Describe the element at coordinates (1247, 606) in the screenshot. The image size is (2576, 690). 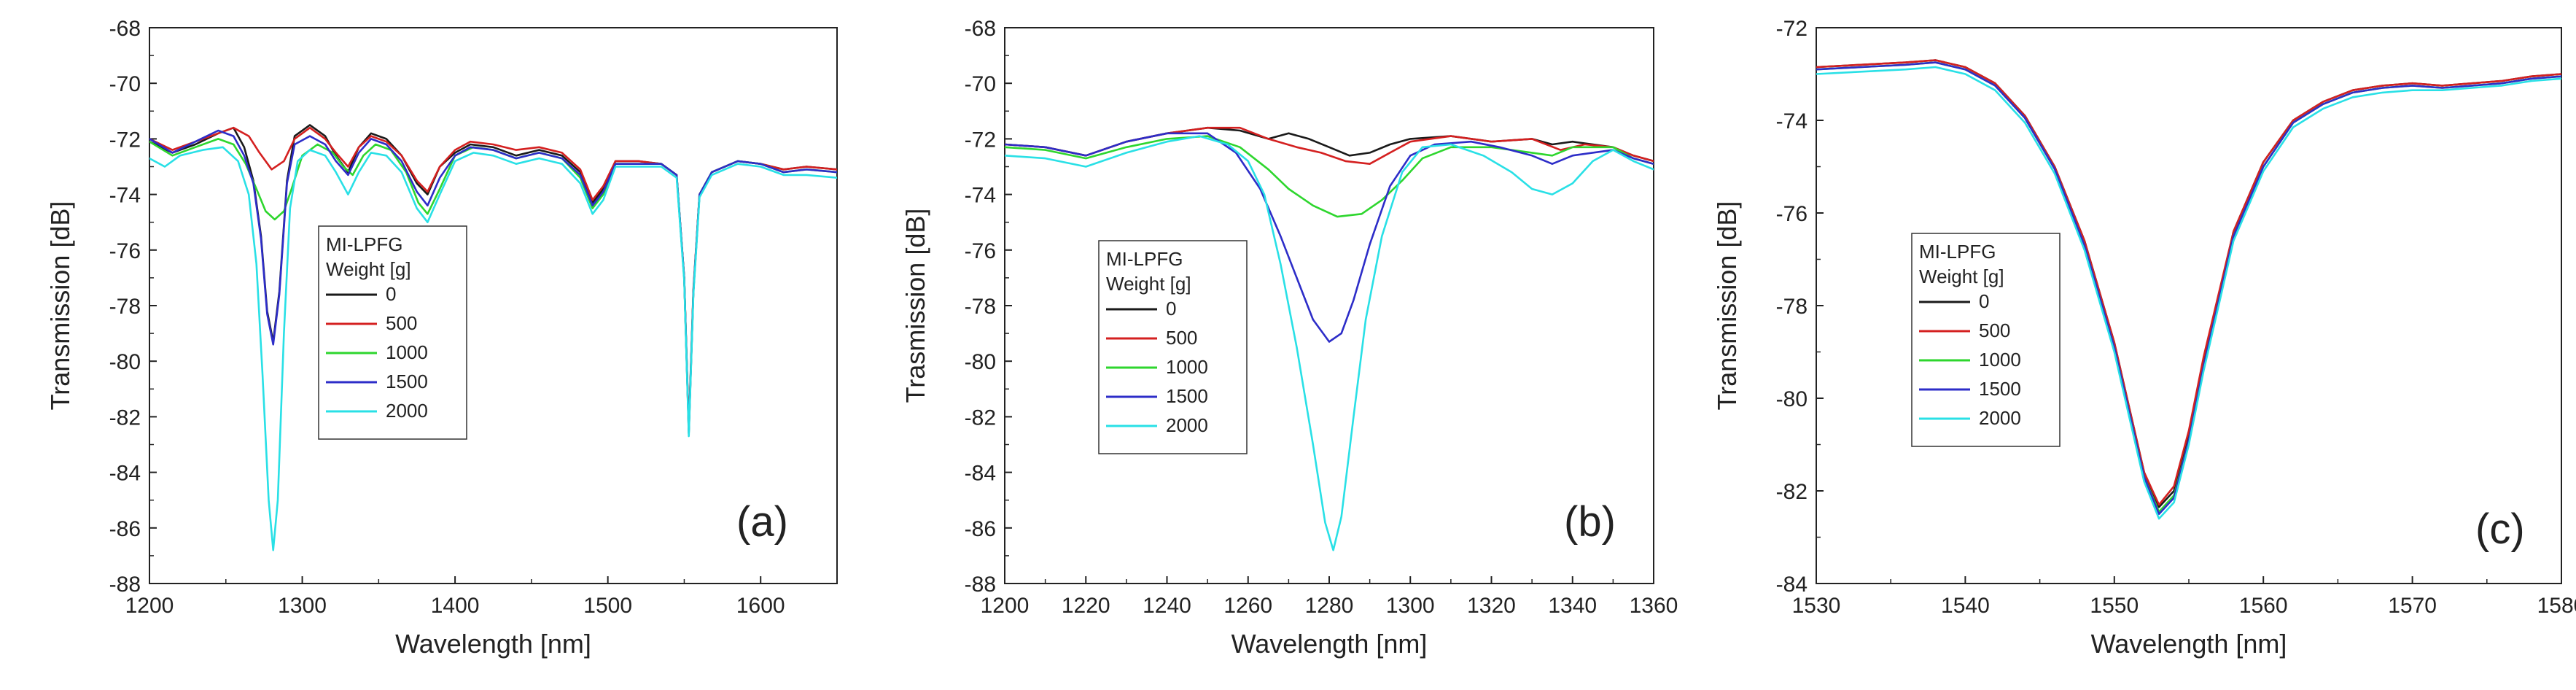
I see `x-tick-label: 1260` at that location.